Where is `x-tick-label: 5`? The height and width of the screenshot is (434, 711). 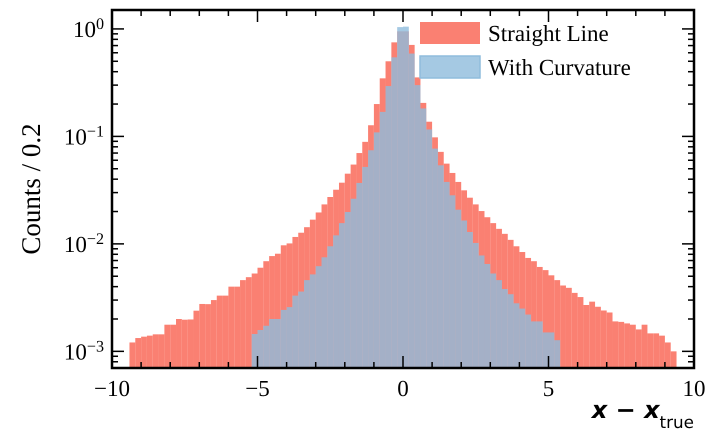
x-tick-label: 5 is located at coordinates (548, 388).